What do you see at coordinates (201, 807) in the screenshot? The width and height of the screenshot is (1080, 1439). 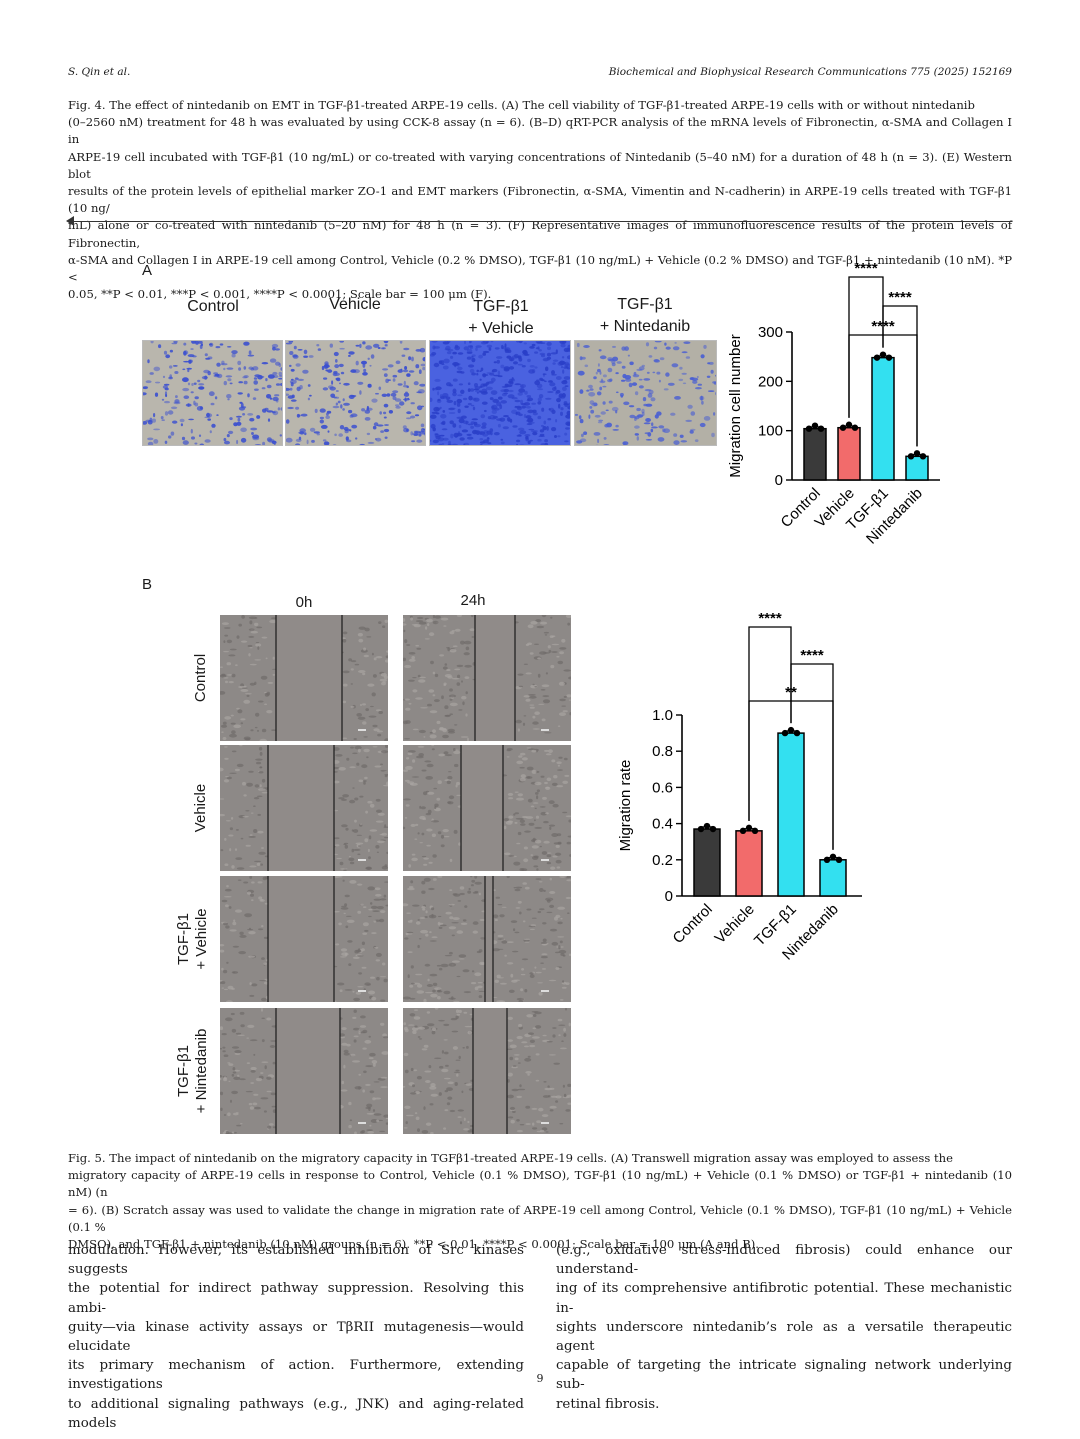 I see `row-label-vehicle: Vehicle` at bounding box center [201, 807].